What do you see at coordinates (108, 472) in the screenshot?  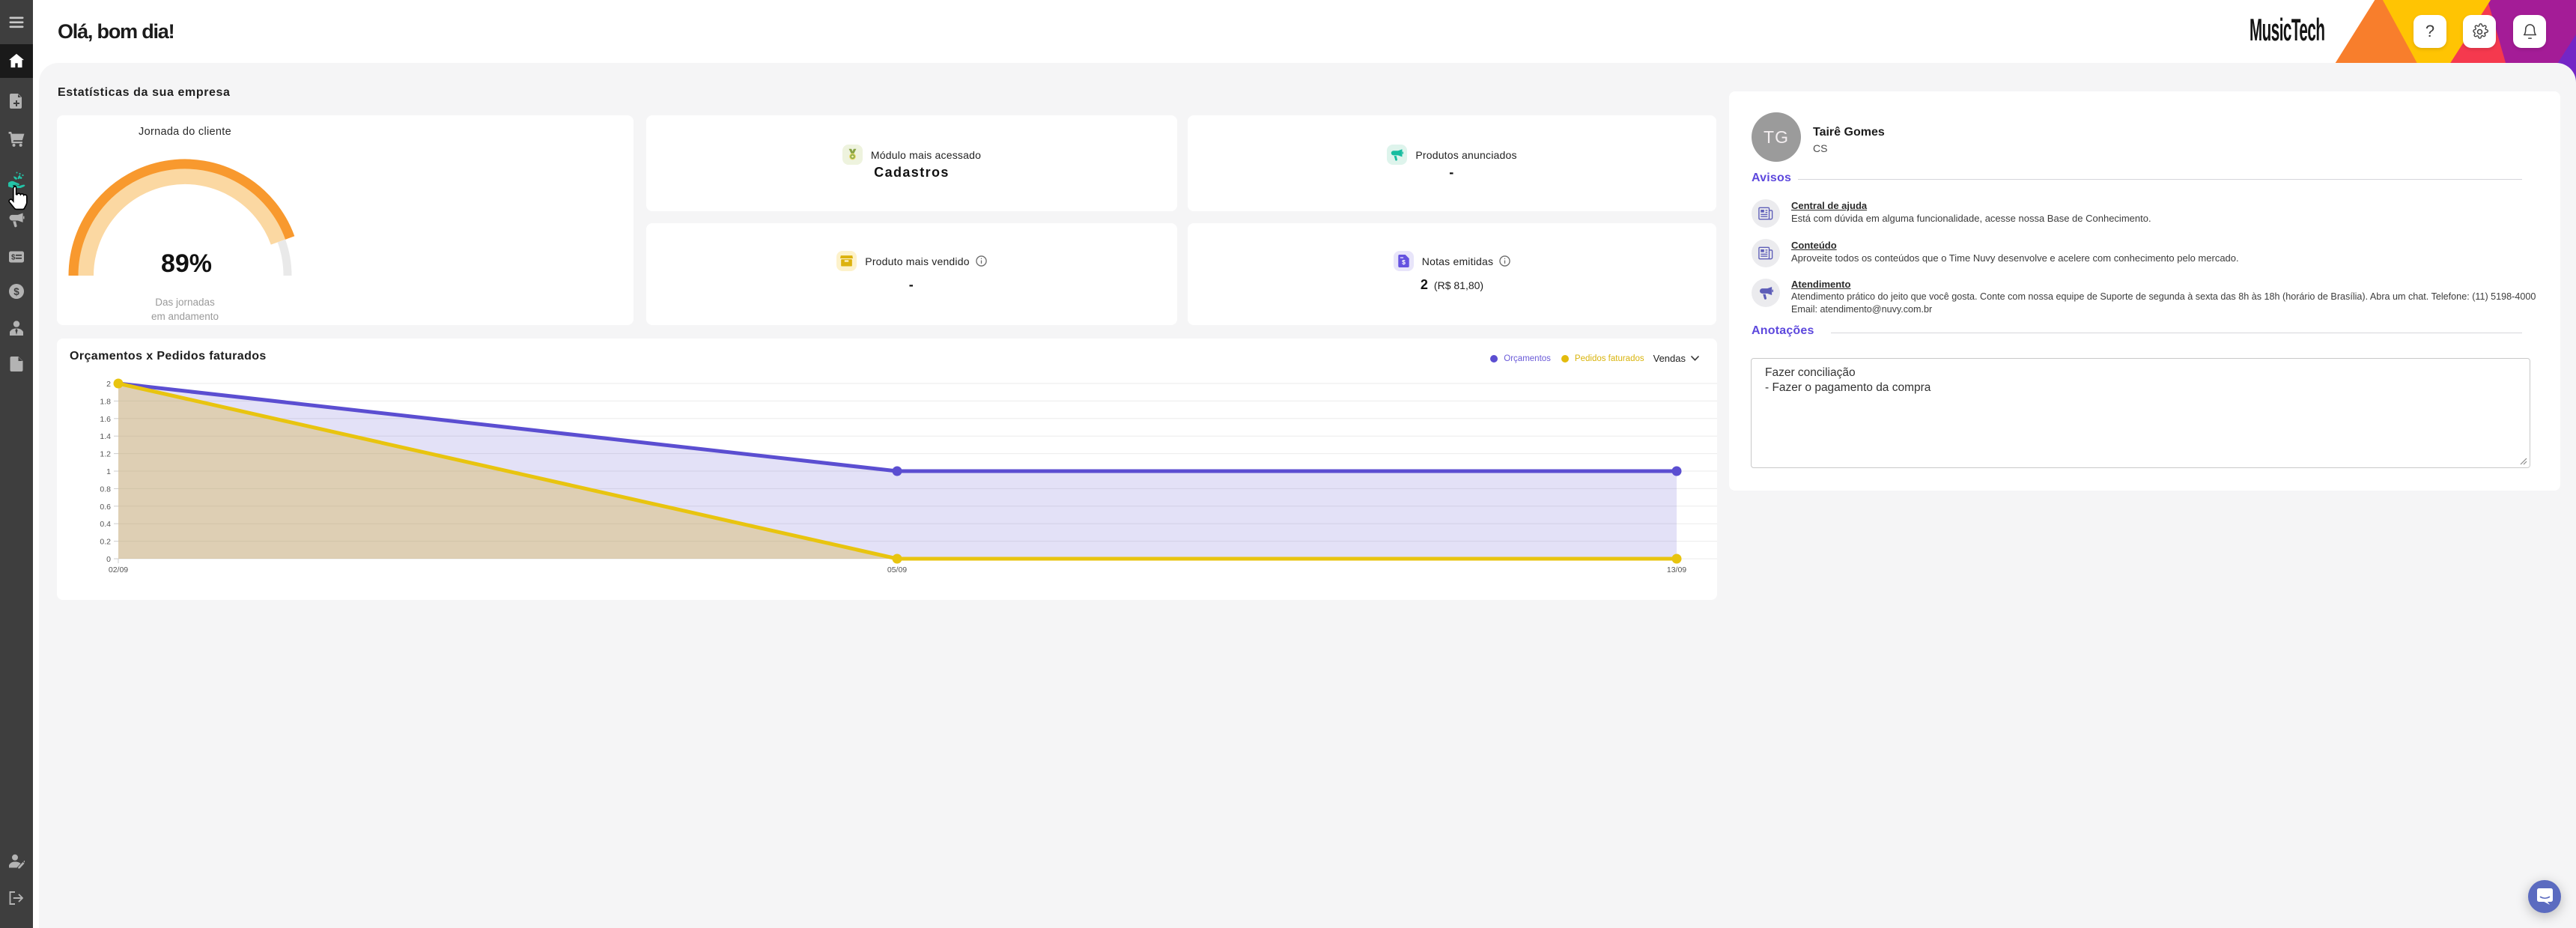 I see `svg-text: 1` at bounding box center [108, 472].